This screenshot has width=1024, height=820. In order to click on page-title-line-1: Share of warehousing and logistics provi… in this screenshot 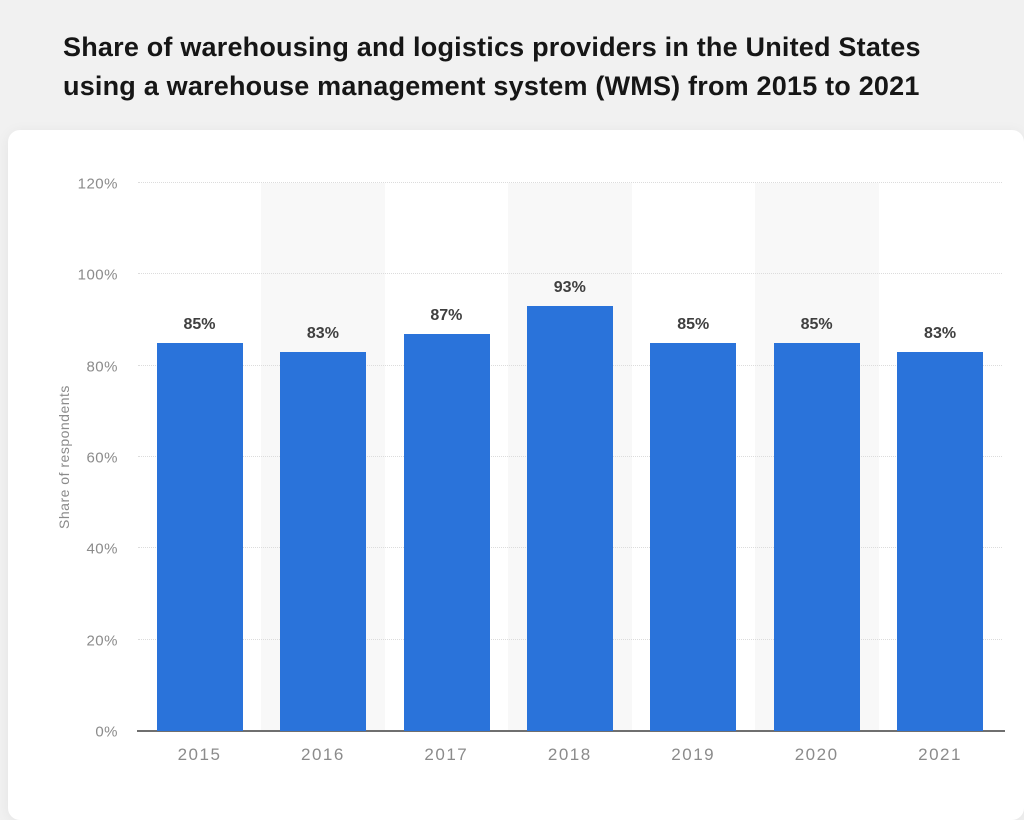, I will do `click(492, 47)`.